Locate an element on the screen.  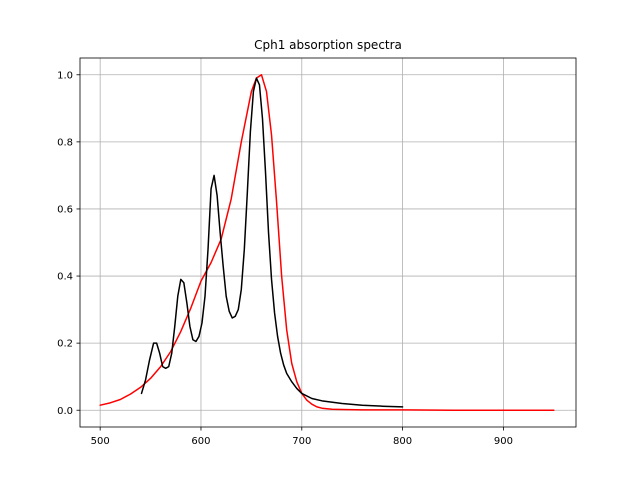
y-tick-label: 0.4 is located at coordinates (65, 277).